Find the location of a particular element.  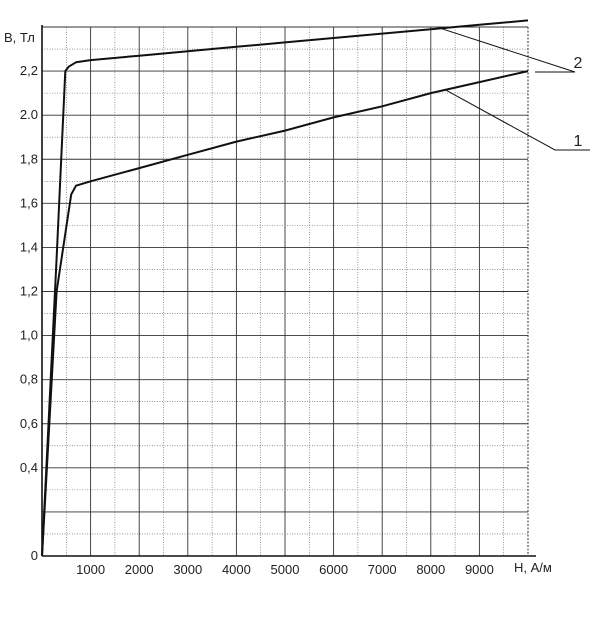

y-tick-label: 1,0 is located at coordinates (29, 335).